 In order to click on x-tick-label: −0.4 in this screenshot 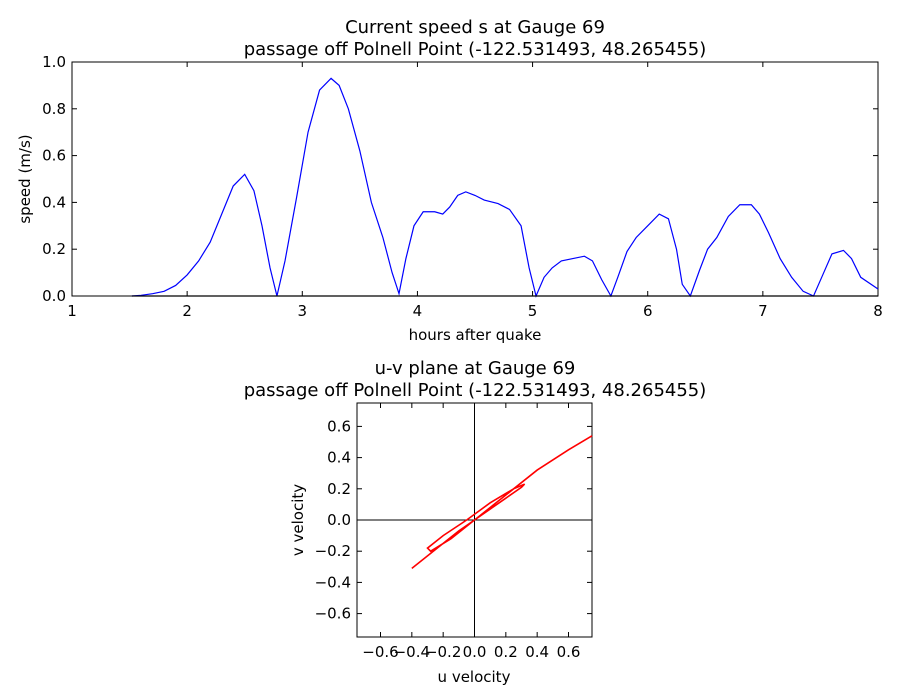, I will do `click(412, 652)`.